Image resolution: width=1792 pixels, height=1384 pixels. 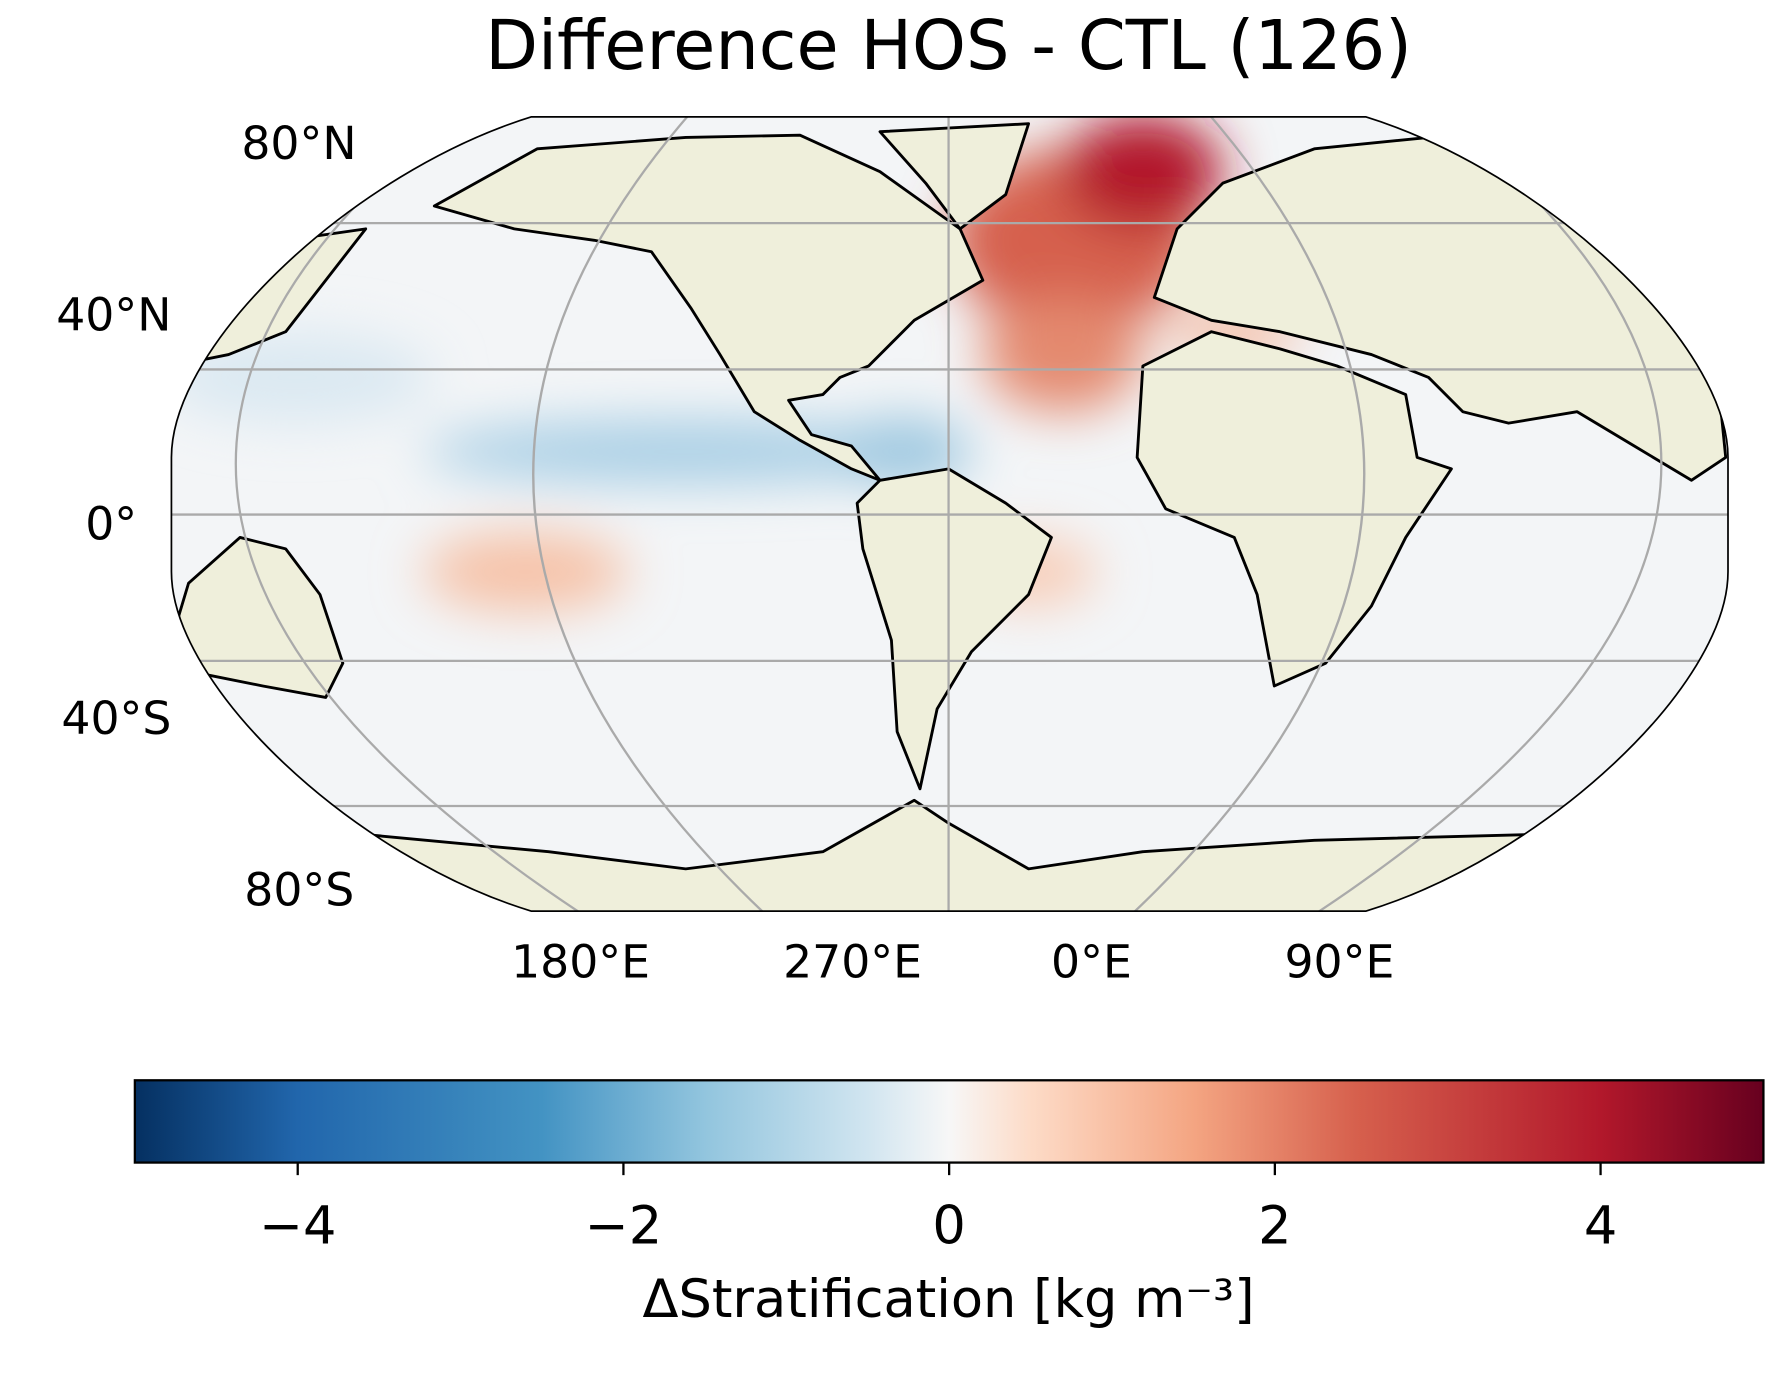 What do you see at coordinates (1274, 1226) in the screenshot?
I see `colorbar-tick-label: 2` at bounding box center [1274, 1226].